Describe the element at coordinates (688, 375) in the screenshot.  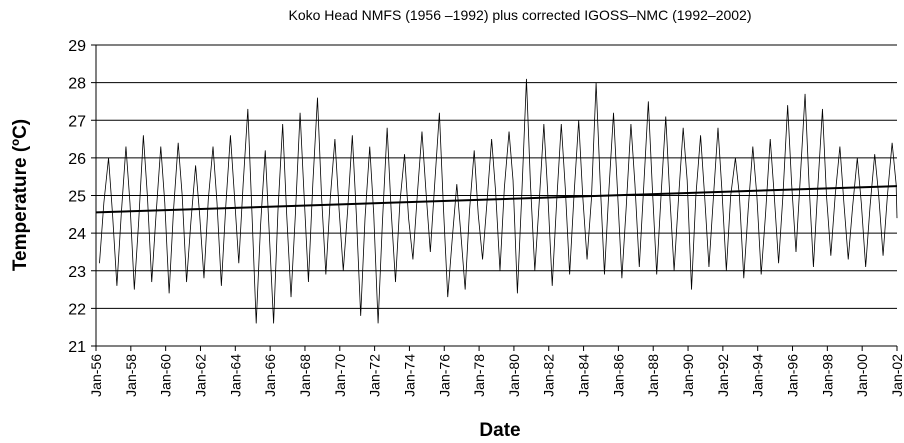
I see `x-tick-label: Jan-90` at that location.